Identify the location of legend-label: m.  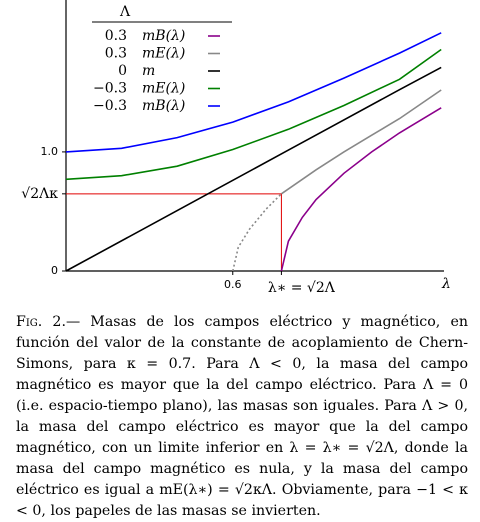
(148, 71).